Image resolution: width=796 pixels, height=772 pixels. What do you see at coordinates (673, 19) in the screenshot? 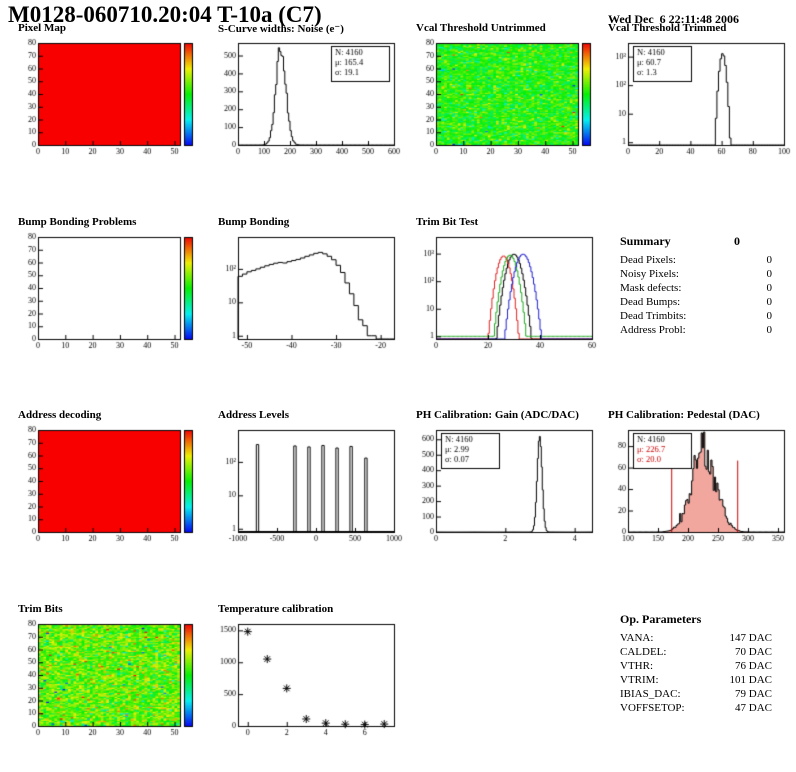
I see `page-datetime: Wed Dec 6 22:11:48 2006` at bounding box center [673, 19].